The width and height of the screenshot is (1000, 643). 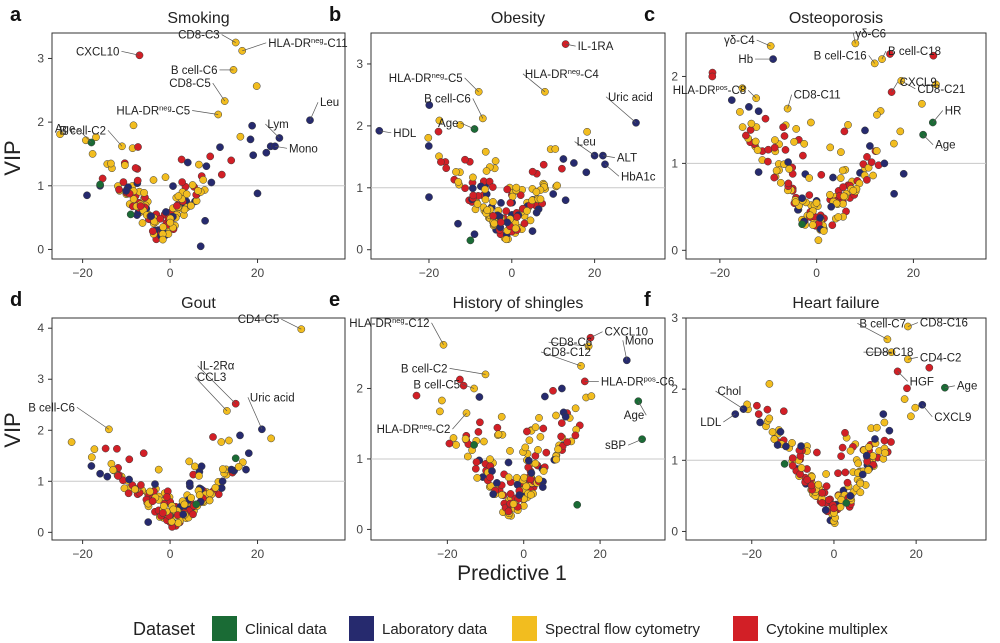 I want to click on point-label: B cell-C2, so click(x=82, y=131).